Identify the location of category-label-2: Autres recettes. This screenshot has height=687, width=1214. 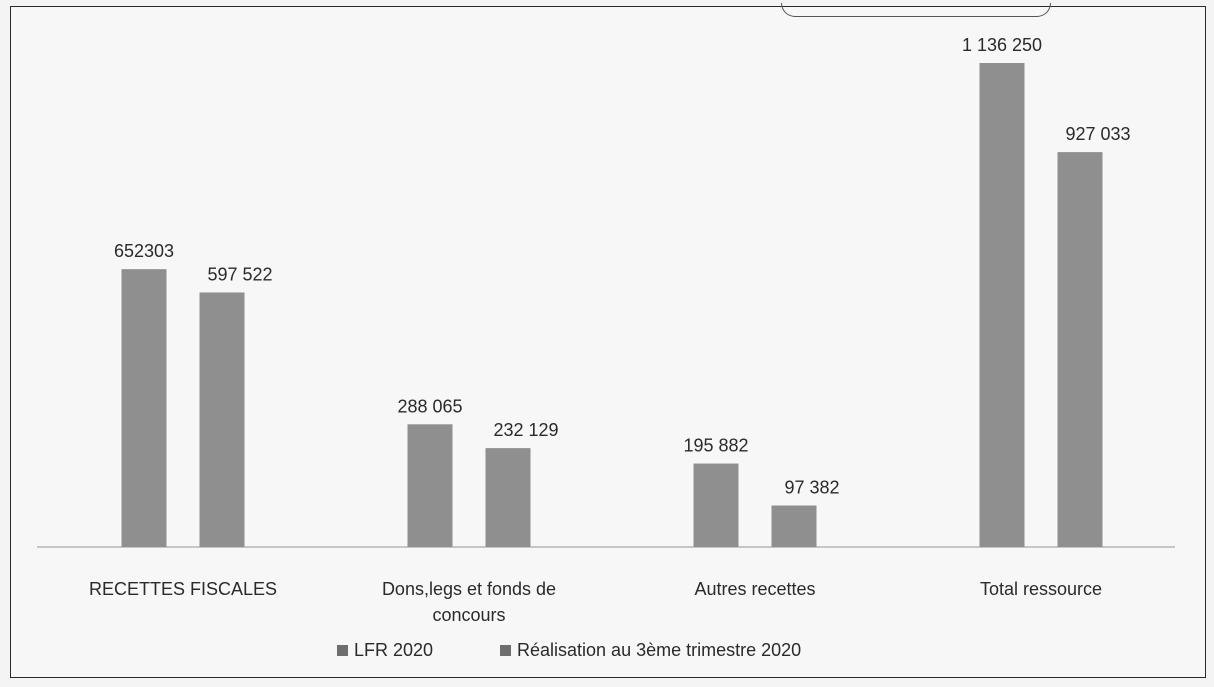
(754, 589).